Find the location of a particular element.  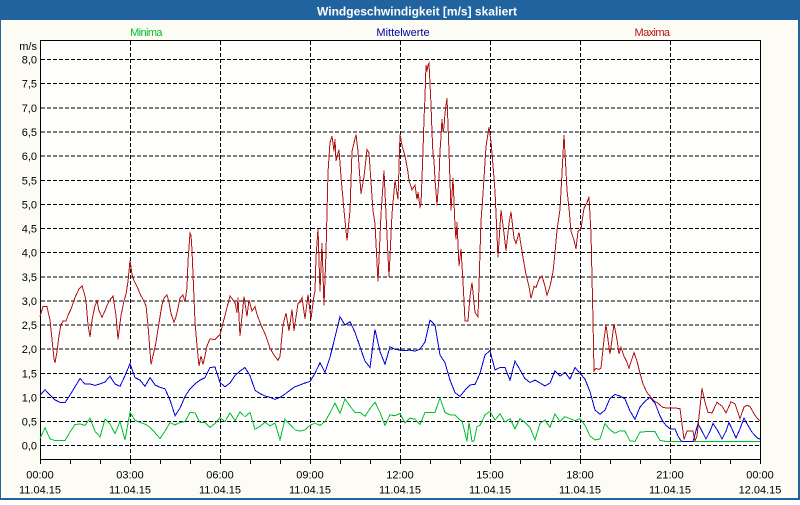

svg-text: 5,5 is located at coordinates (29, 181).